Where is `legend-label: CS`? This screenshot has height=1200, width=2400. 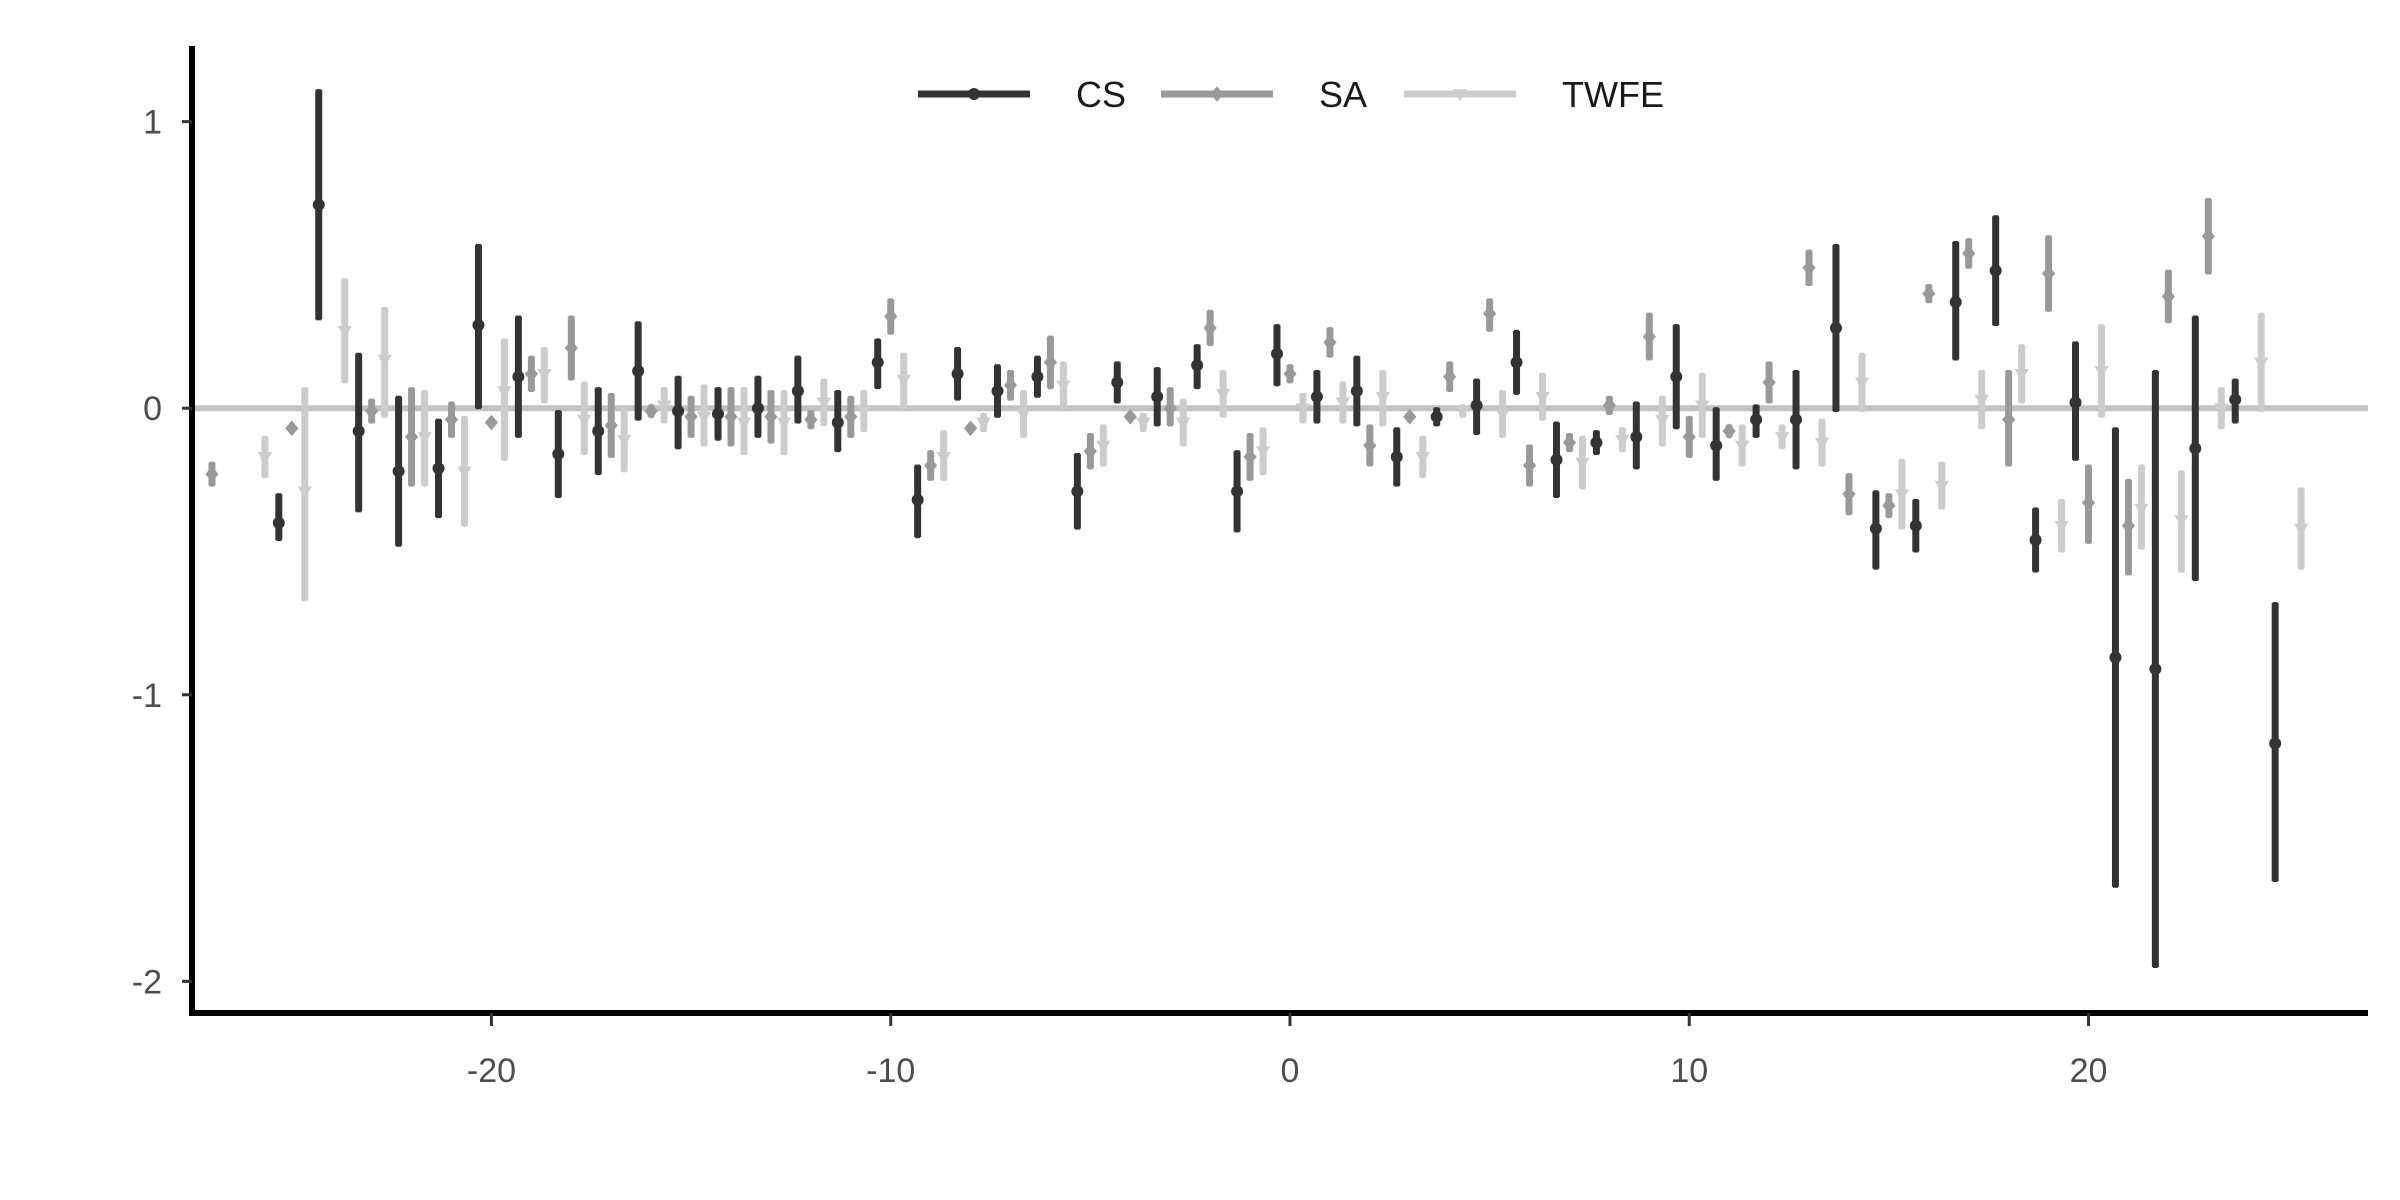 legend-label: CS is located at coordinates (1101, 94).